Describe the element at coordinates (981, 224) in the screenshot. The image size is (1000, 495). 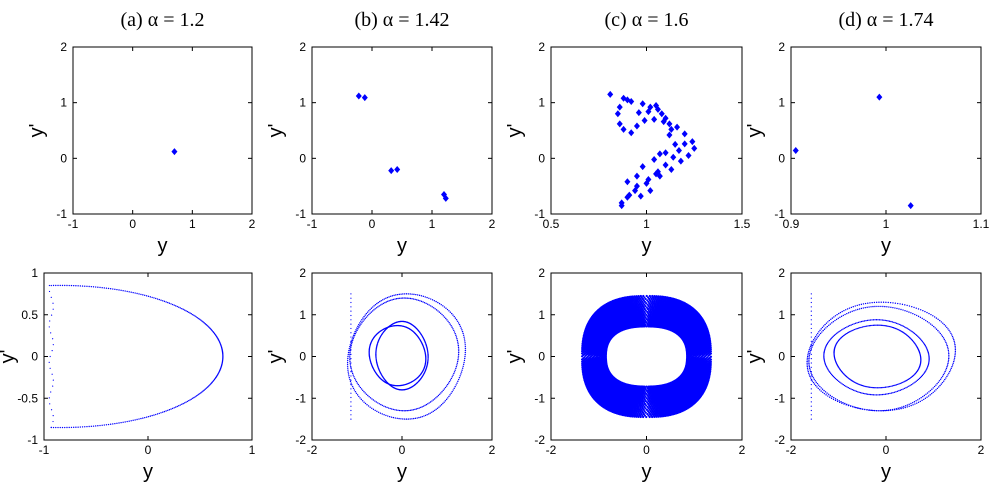
I see `x-tick-label: 1.1` at that location.